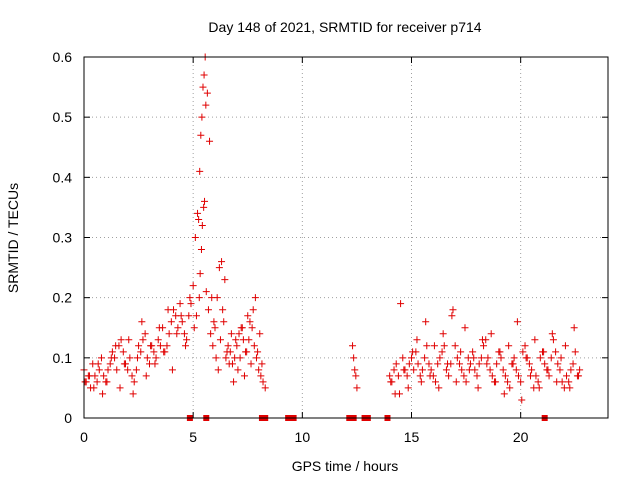  I want to click on y-tick-label: 0.2, so click(63, 298).